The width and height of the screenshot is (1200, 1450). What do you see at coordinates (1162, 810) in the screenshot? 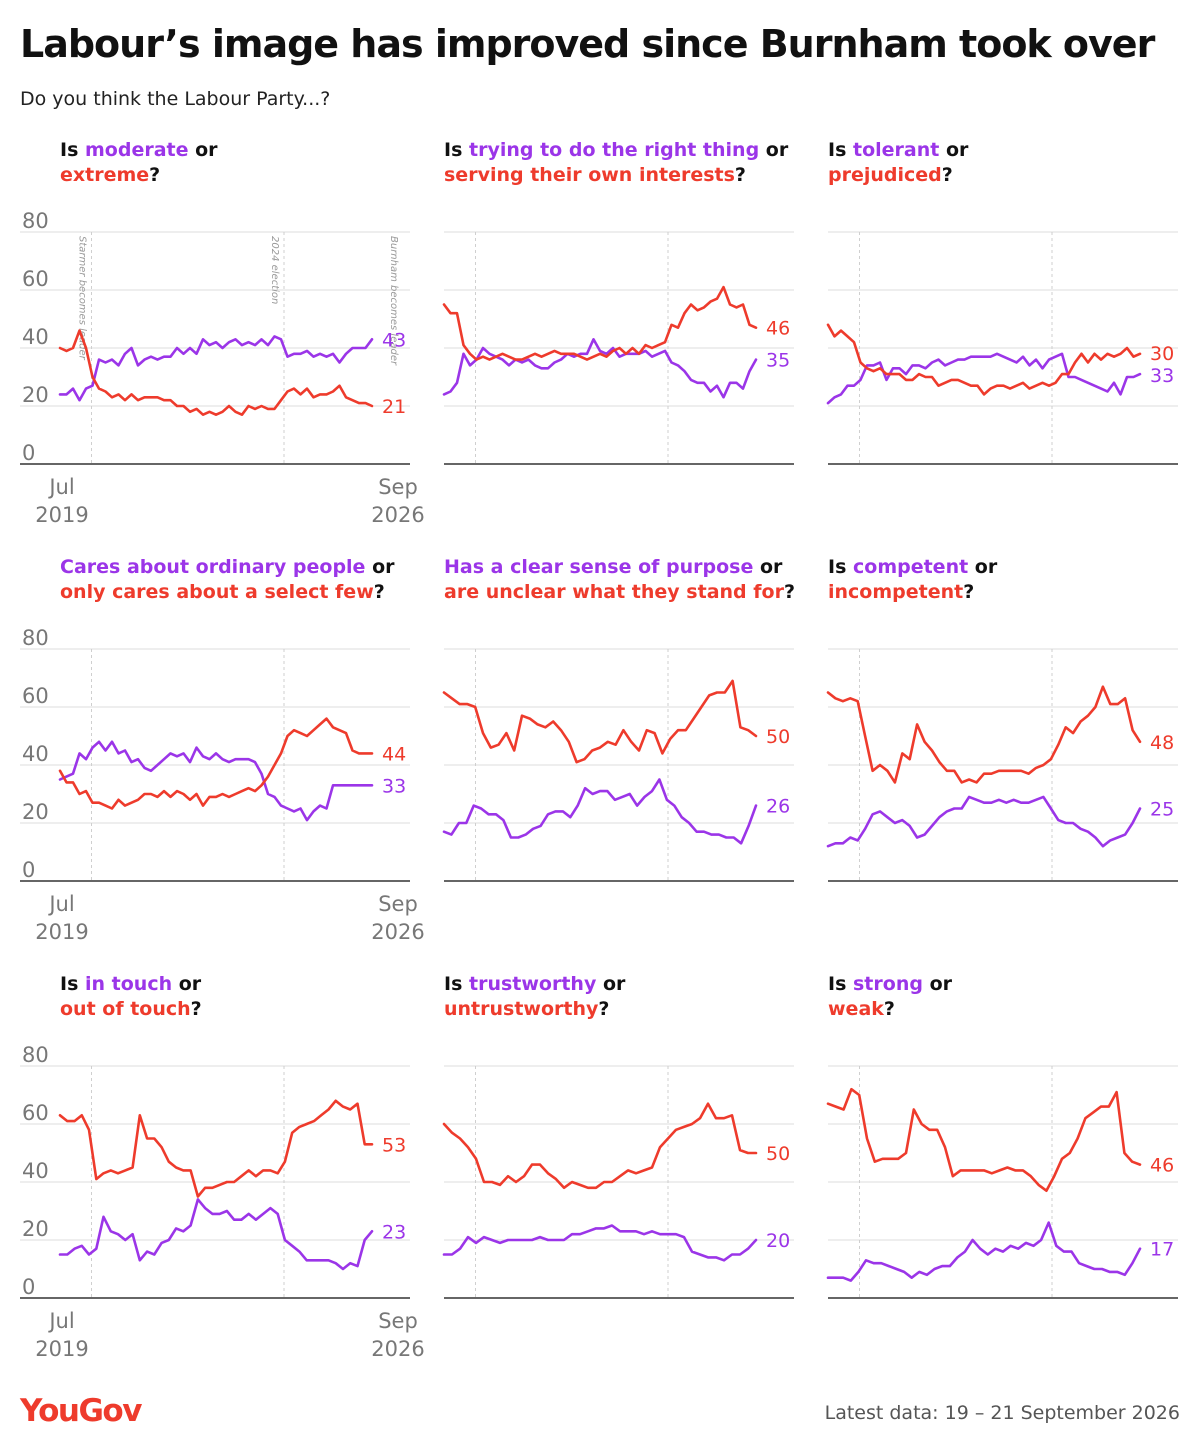
I see `end-value-label: 25` at bounding box center [1162, 810].